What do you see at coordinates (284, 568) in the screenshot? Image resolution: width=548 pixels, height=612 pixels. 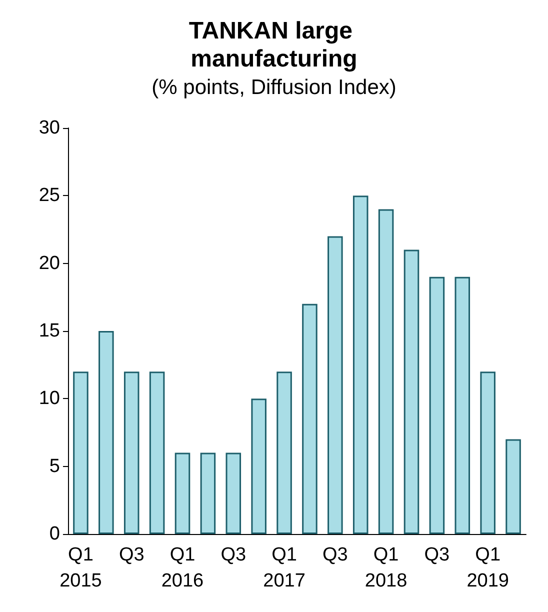 I see `x-tick-label: Q1 2017` at bounding box center [284, 568].